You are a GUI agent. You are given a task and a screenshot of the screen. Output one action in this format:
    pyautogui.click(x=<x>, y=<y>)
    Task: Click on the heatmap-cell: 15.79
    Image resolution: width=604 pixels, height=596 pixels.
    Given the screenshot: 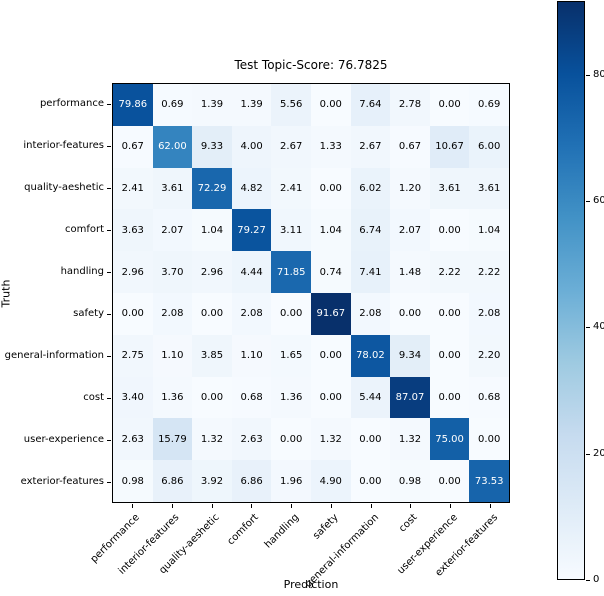 What is the action you would take?
    pyautogui.click(x=172, y=439)
    